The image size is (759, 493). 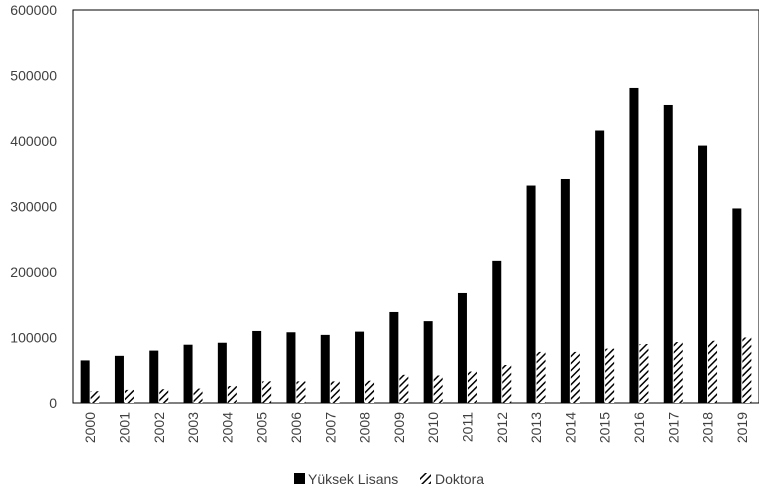 What do you see at coordinates (605, 427) in the screenshot?
I see `x-tick-label: 2015` at bounding box center [605, 427].